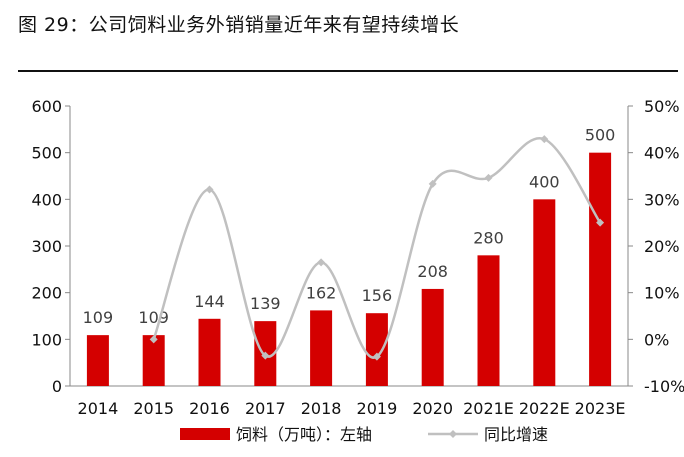  What do you see at coordinates (664, 386) in the screenshot?
I see `right-axis-tick-label: -10%` at bounding box center [664, 386].